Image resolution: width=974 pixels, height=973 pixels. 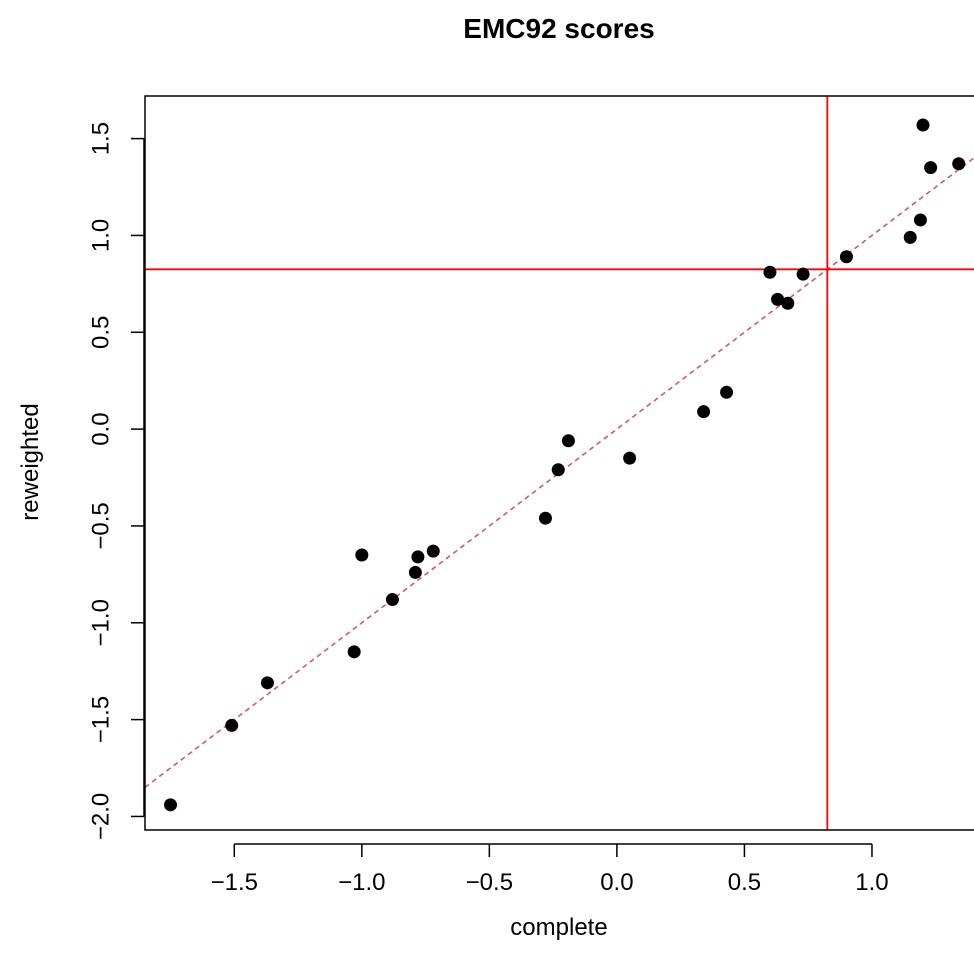 I want to click on x-tick-label: −1.0, so click(x=361, y=882).